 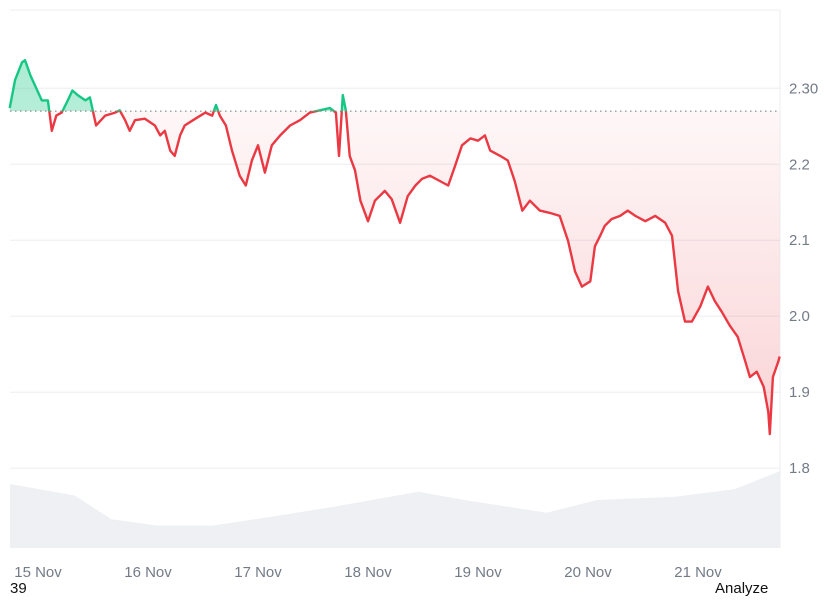 What do you see at coordinates (799, 240) in the screenshot?
I see `y-tick-label: 2.1` at bounding box center [799, 240].